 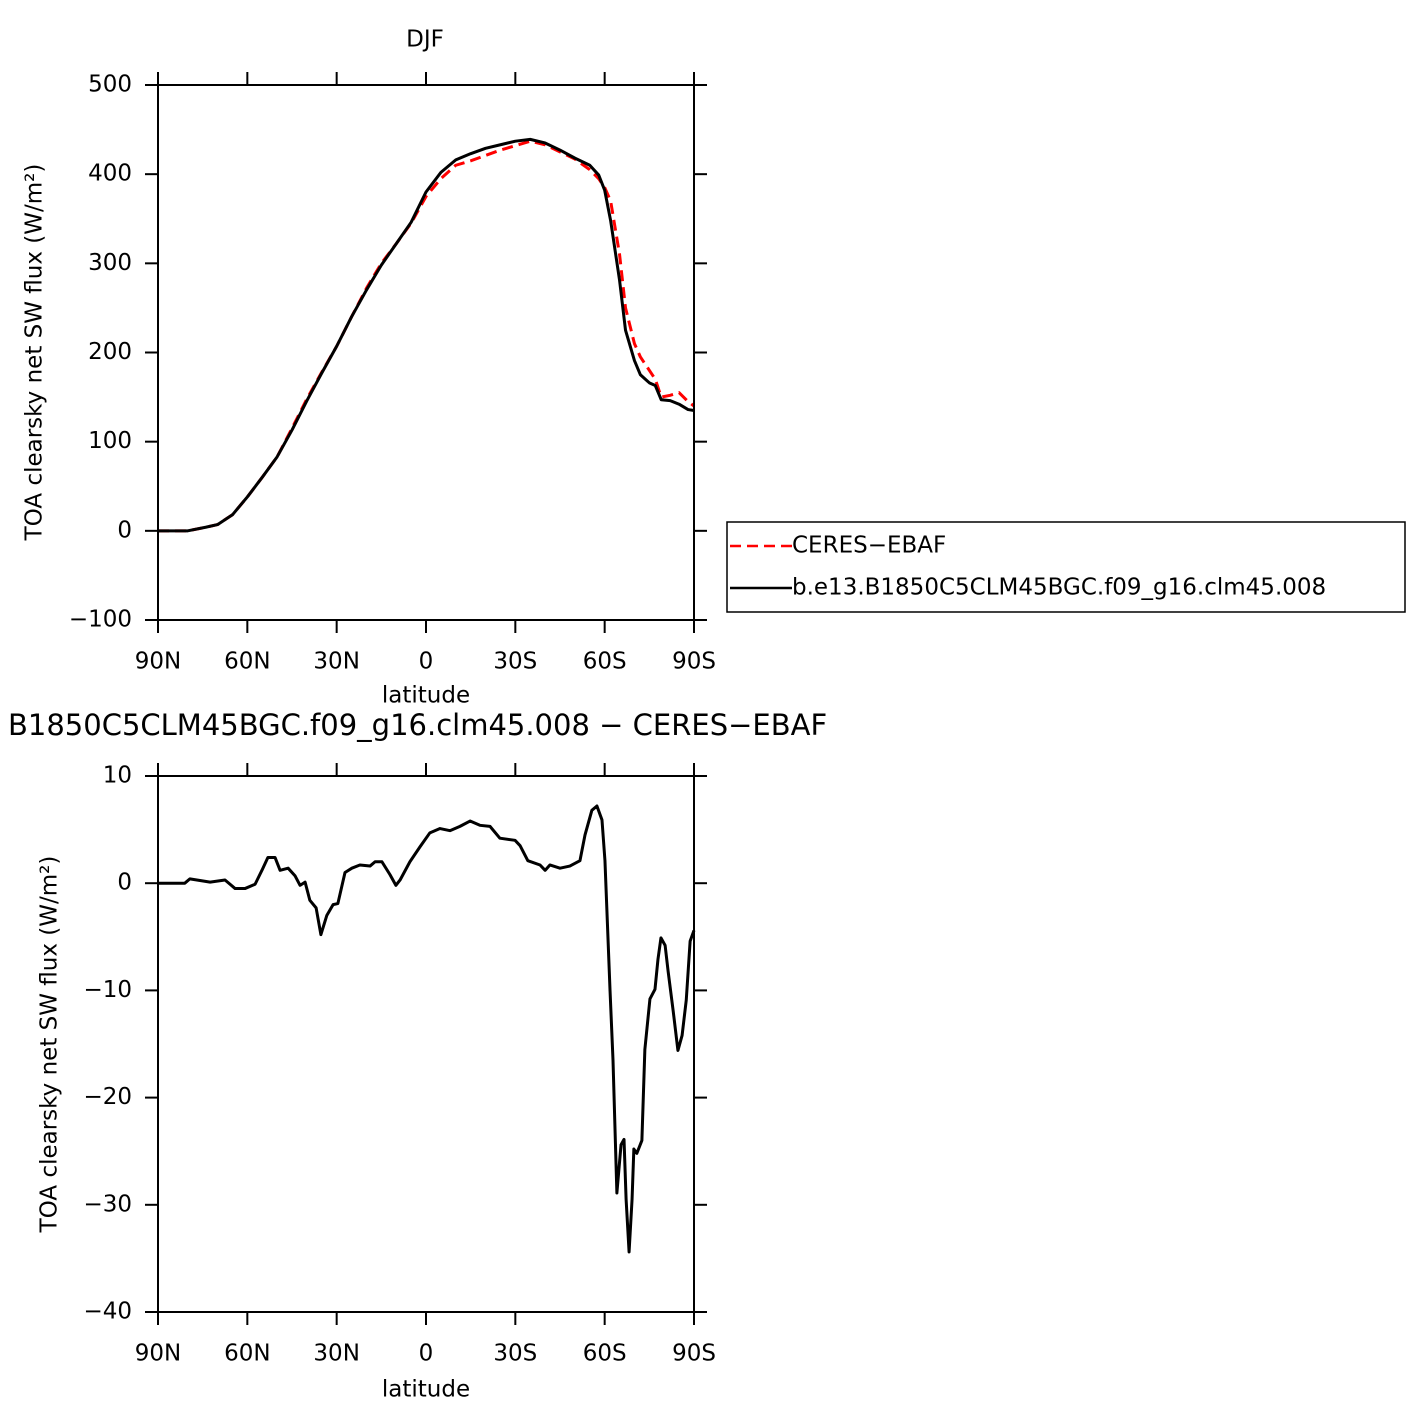 What do you see at coordinates (110, 441) in the screenshot?
I see `y-tick-label: 100` at bounding box center [110, 441].